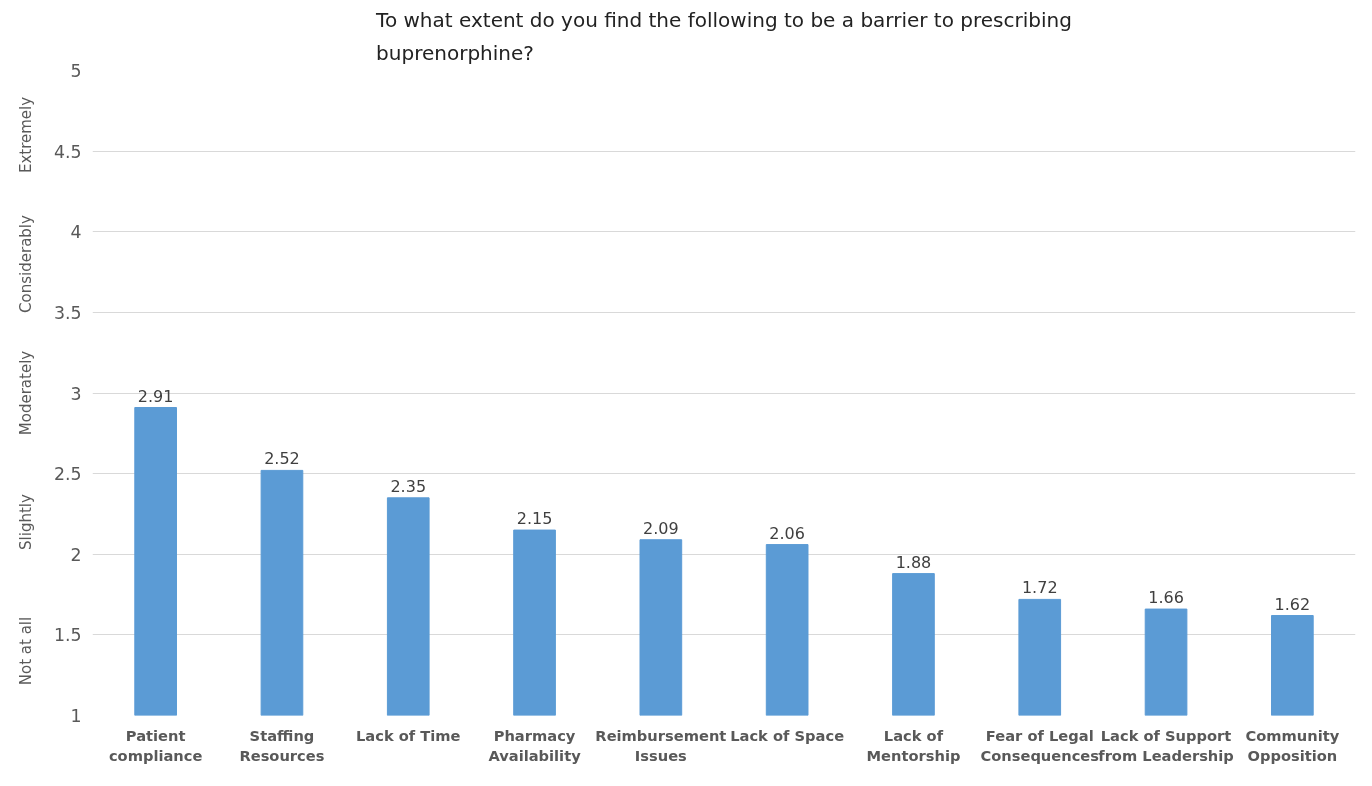 This screenshot has width=1372, height=786. Describe the element at coordinates (25, 651) in the screenshot. I see `text: Not at all` at that location.